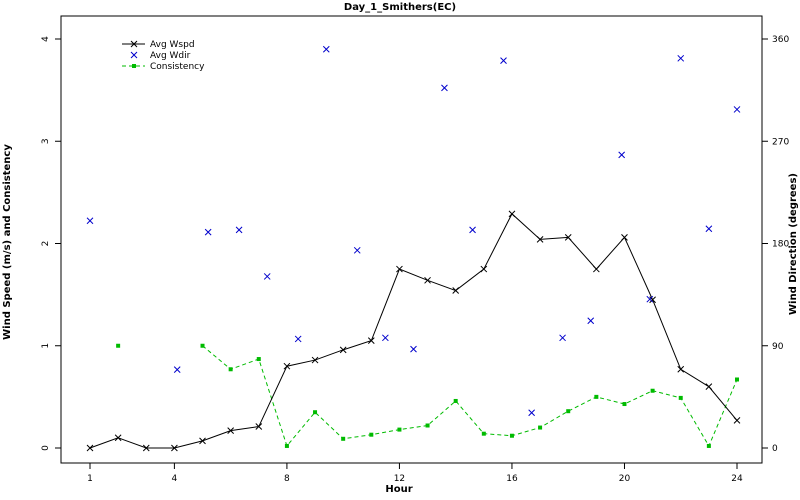 The width and height of the screenshot is (800, 500). Describe the element at coordinates (780, 245) in the screenshot. I see `y-right-tick-label: 180` at that location.